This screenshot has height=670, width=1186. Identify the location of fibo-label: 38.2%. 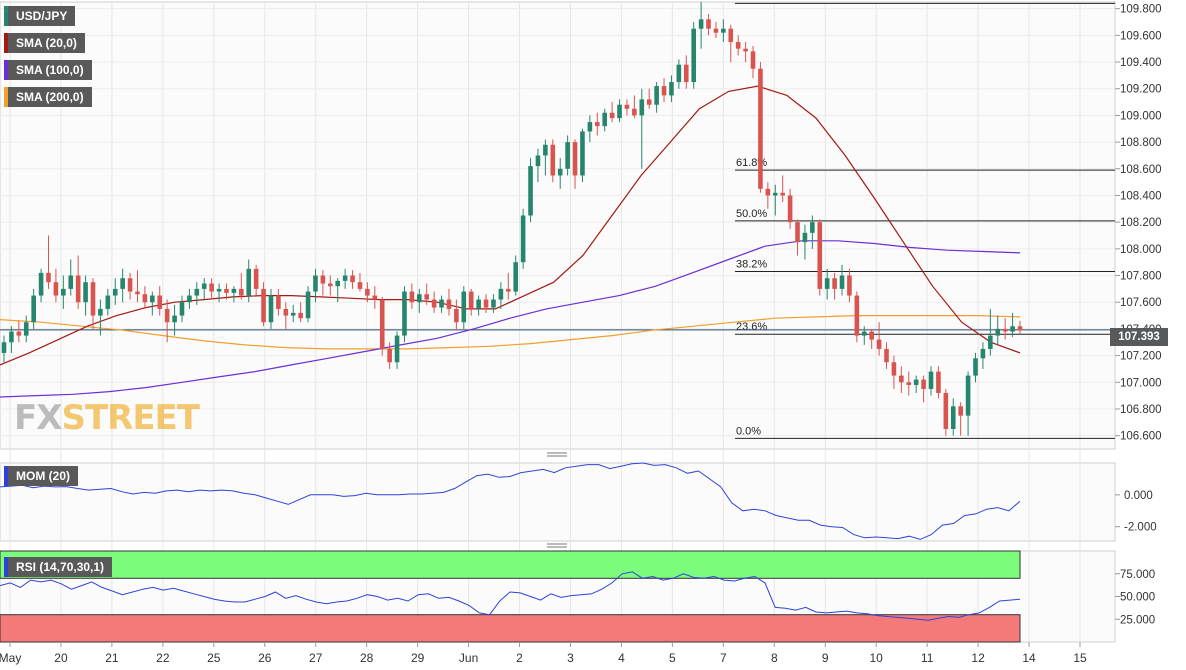
(751, 265).